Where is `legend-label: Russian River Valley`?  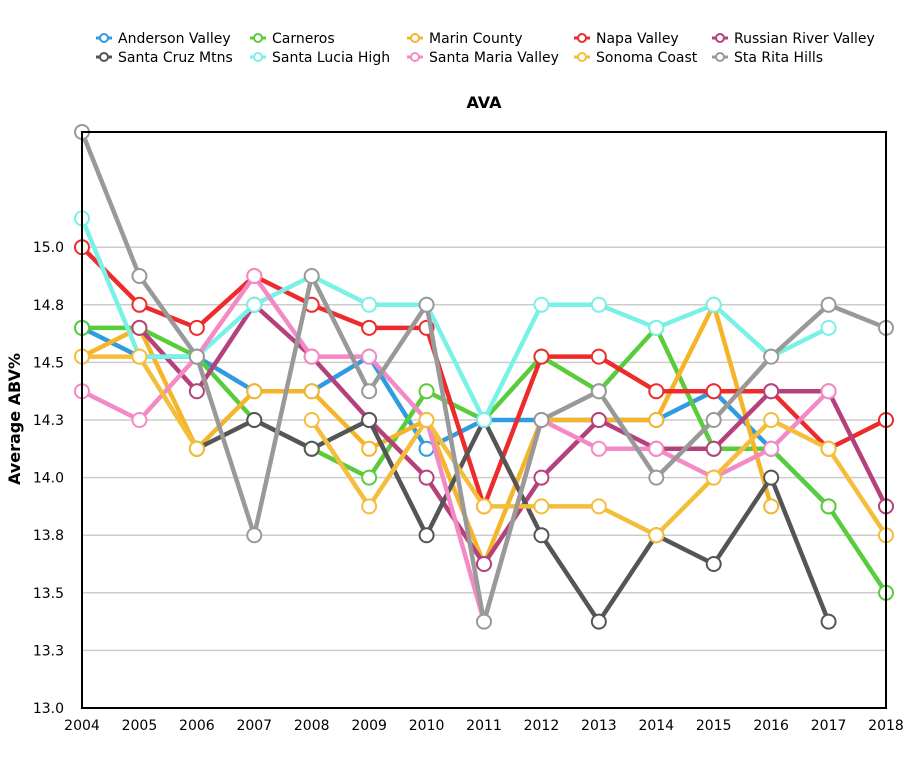
legend-label: Russian River Valley is located at coordinates (804, 39).